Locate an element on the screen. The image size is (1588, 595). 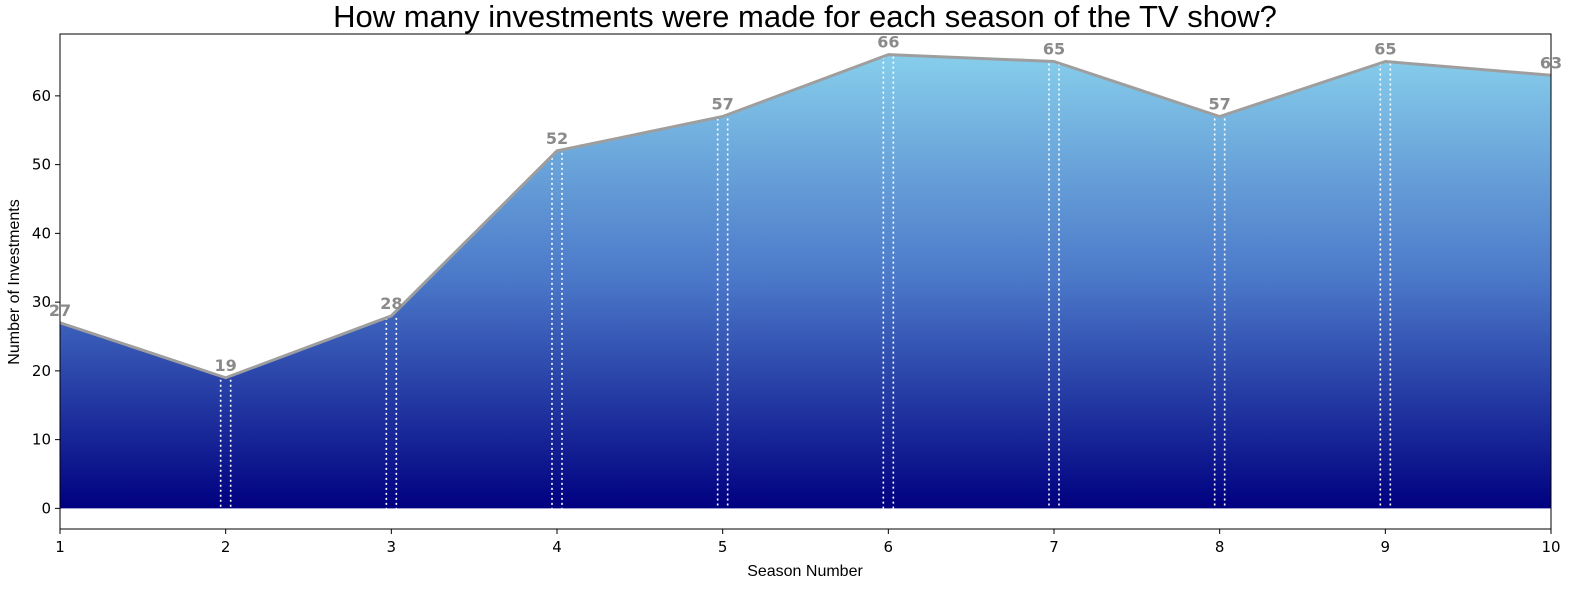
x-tick-label-3: 3 is located at coordinates (392, 547).